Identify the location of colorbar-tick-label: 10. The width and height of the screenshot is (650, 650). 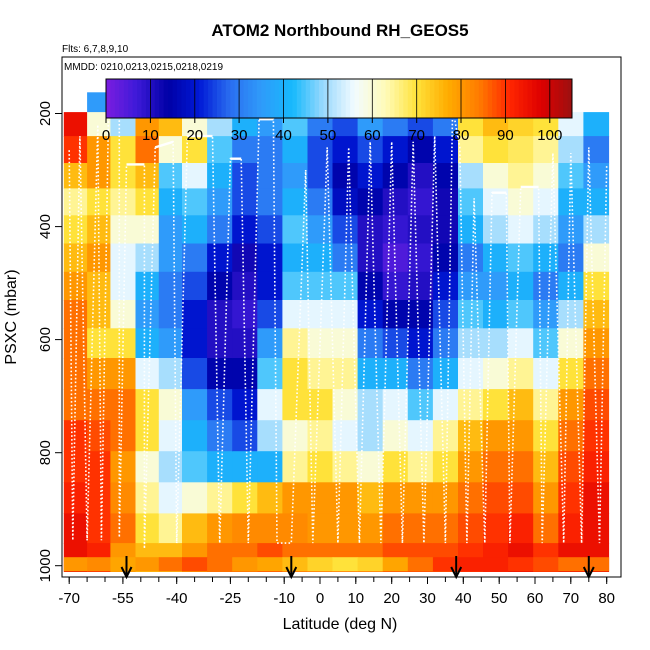
(150, 135).